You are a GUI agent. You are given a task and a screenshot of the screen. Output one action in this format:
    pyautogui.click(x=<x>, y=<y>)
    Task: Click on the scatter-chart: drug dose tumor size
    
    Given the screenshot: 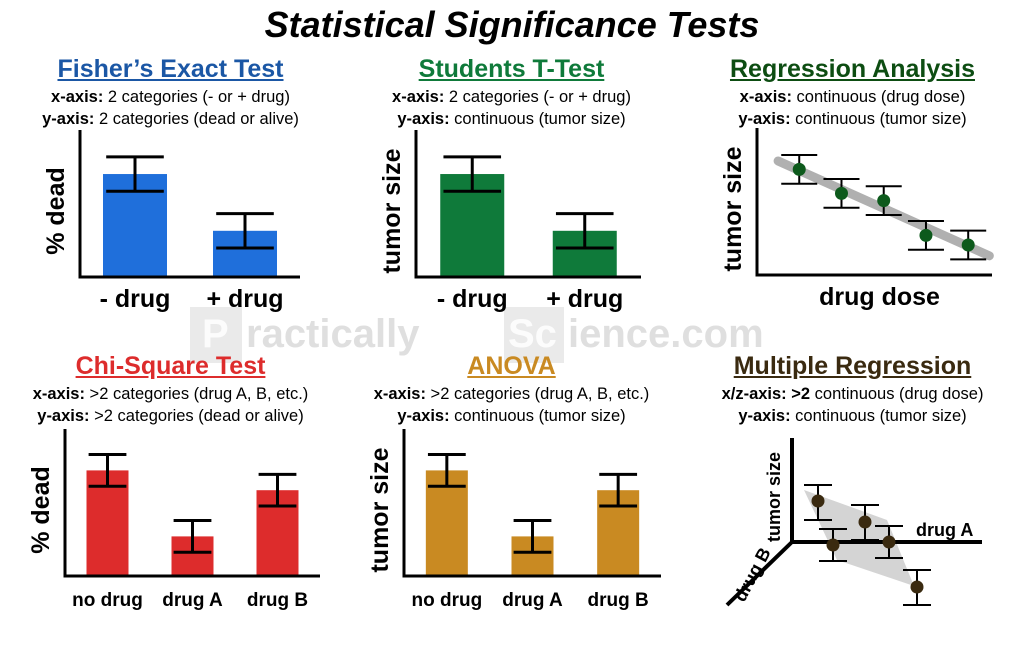 What is the action you would take?
    pyautogui.click(x=856, y=219)
    